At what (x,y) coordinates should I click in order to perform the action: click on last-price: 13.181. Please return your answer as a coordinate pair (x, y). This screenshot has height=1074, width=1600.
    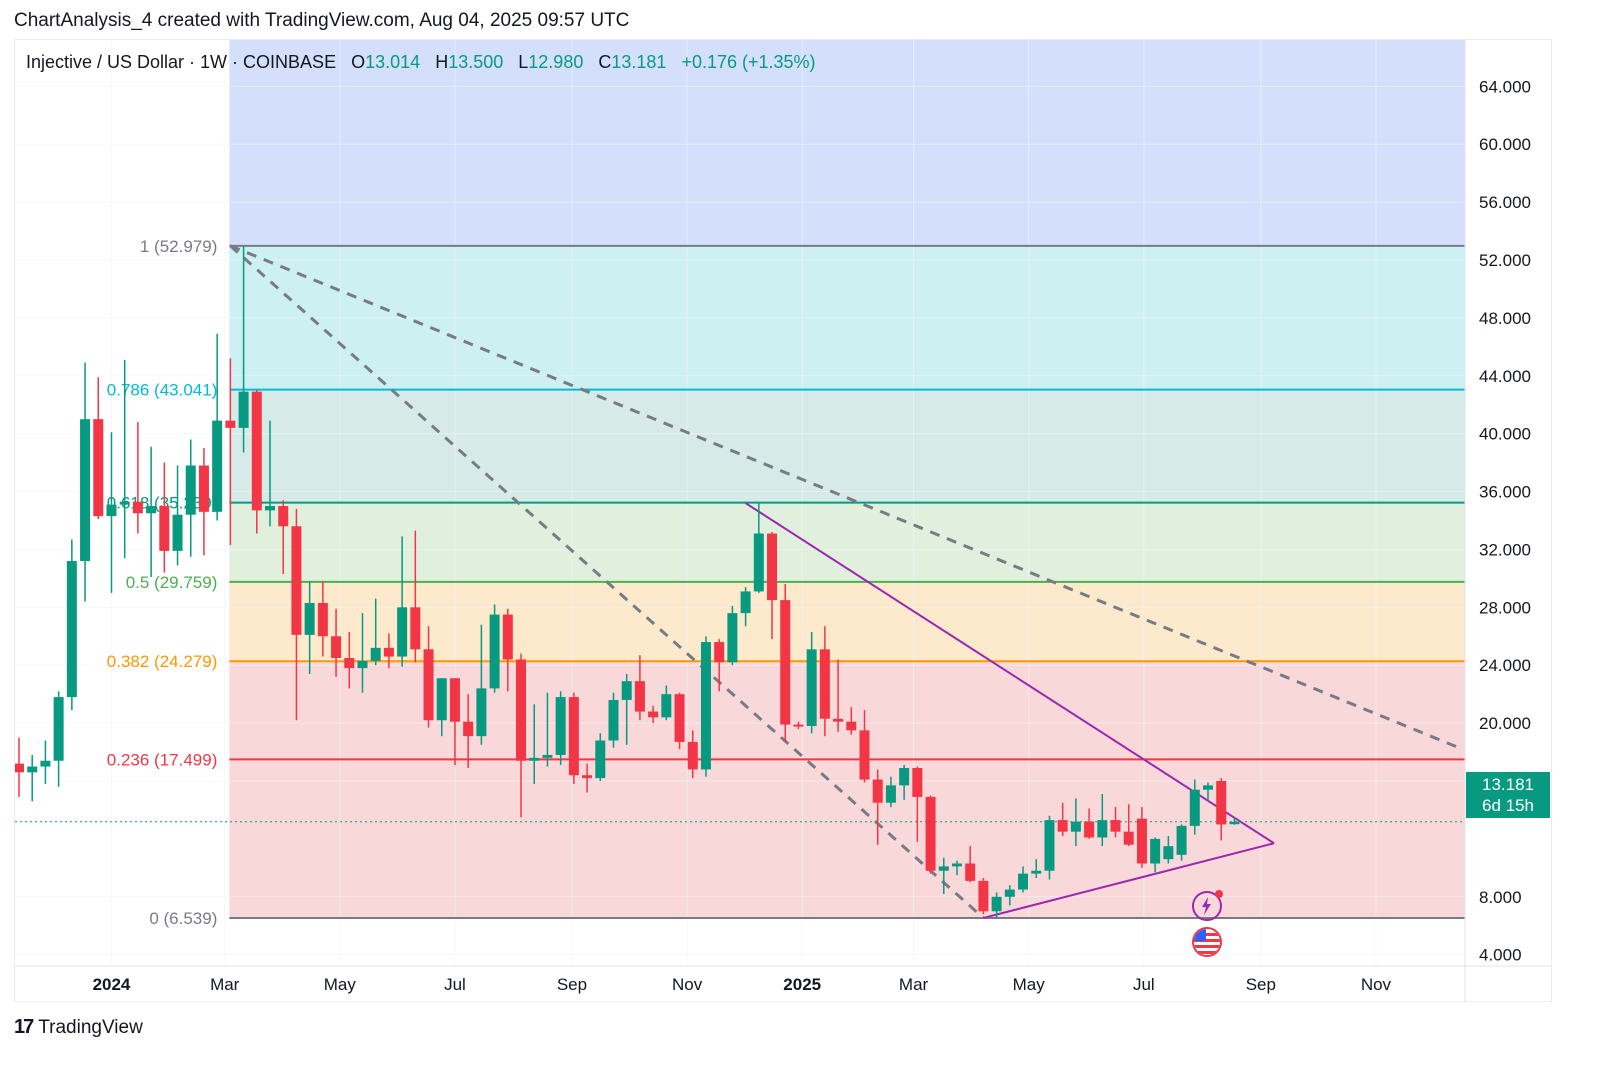
    Looking at the image, I should click on (1508, 784).